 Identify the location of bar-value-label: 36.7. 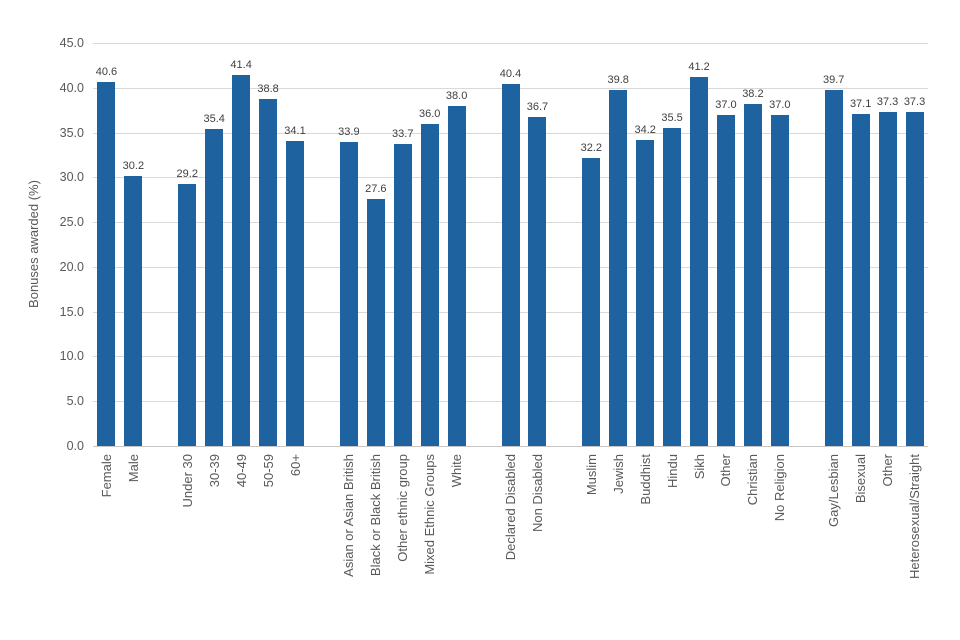
(537, 107).